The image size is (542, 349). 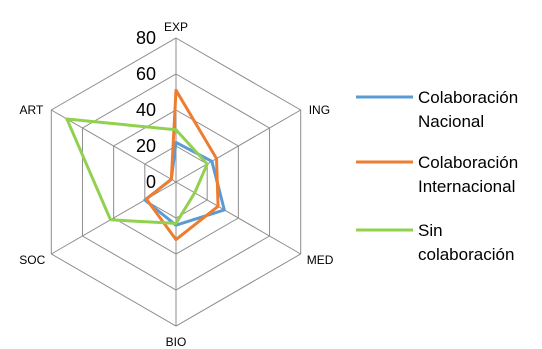 I want to click on legend-label-2: Internacional, so click(x=466, y=186).